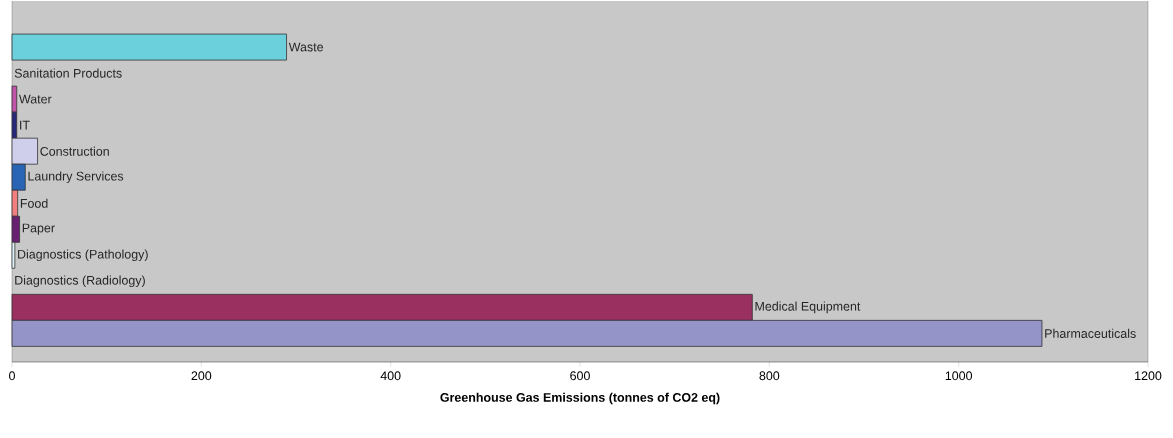  I want to click on y-tick-label: Food, so click(34, 203).